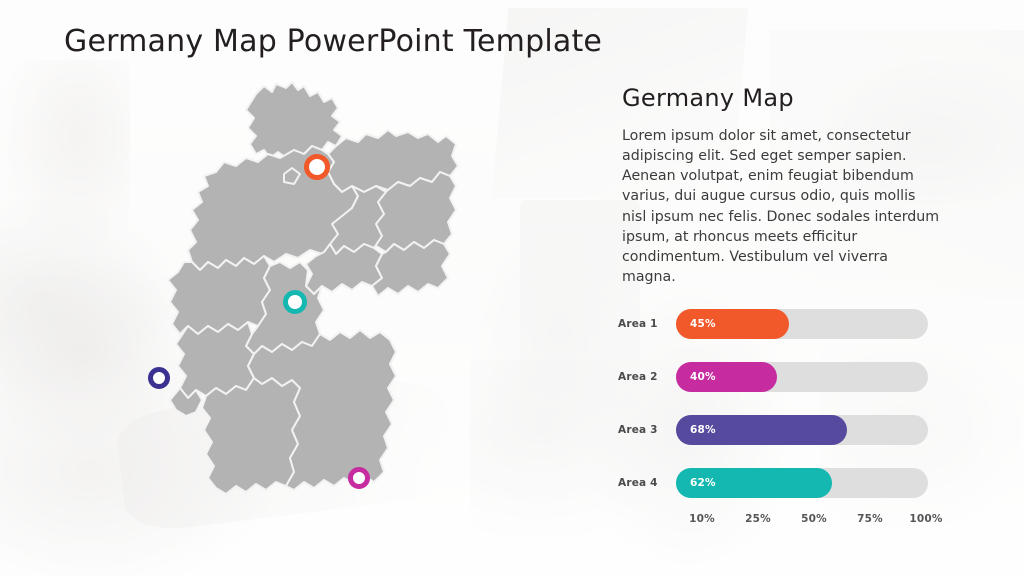 This screenshot has height=576, width=1024. I want to click on bar-chart-axis: 10% 25% 50% 75% 100%, so click(809, 522).